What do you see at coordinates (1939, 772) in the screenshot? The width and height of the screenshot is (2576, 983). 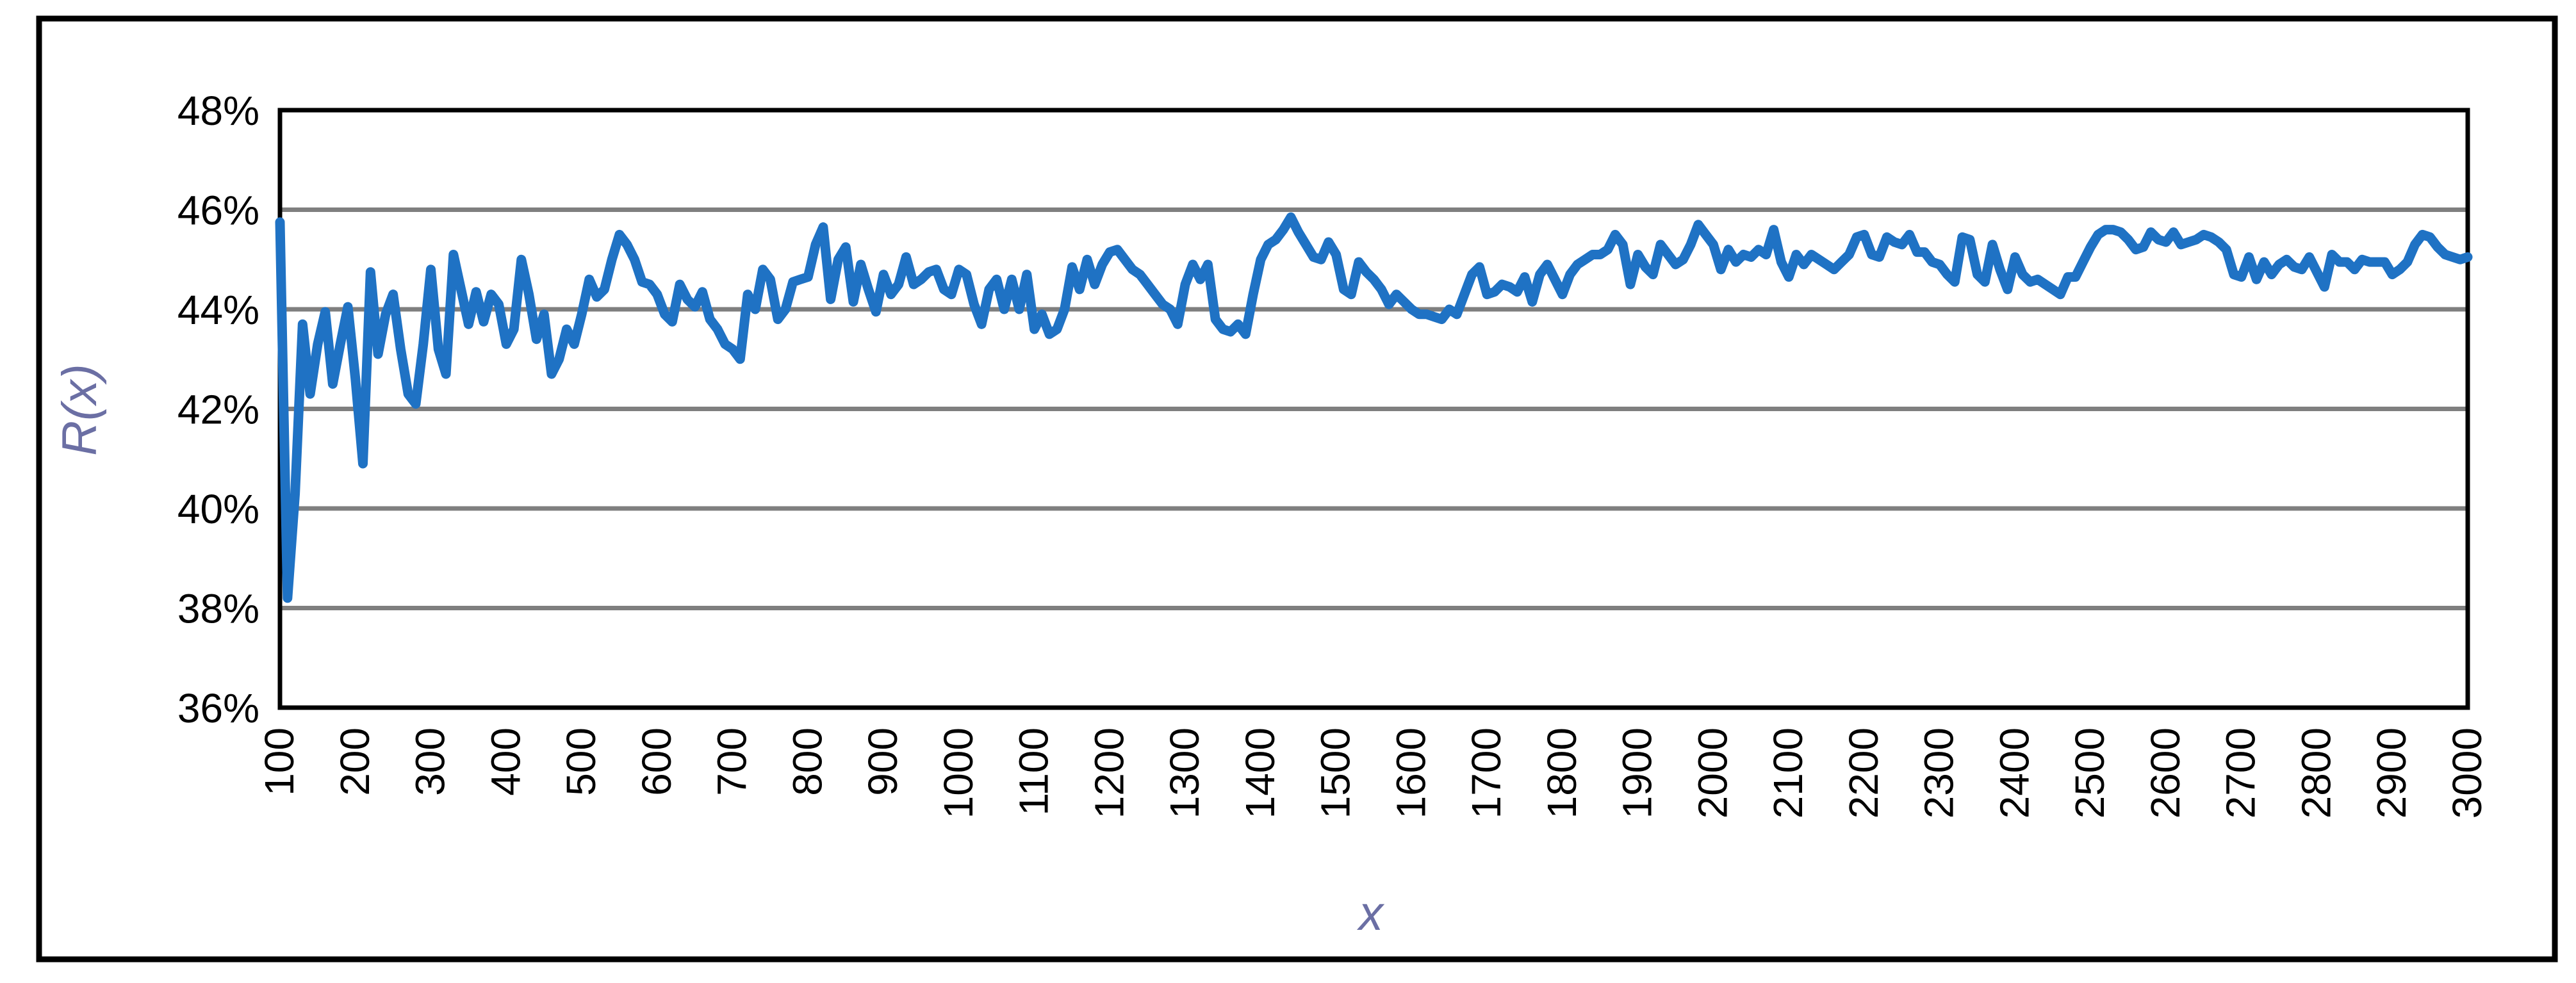 I see `x-tick-label: 2300` at bounding box center [1939, 772].